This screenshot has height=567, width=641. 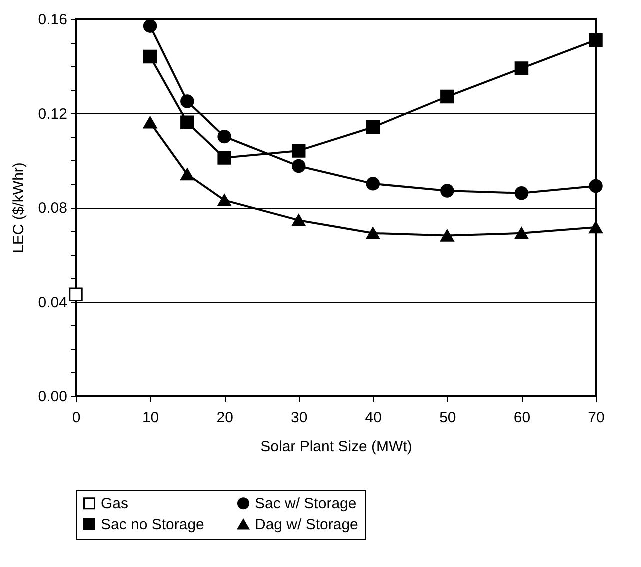 What do you see at coordinates (299, 418) in the screenshot?
I see `x-tick-label: 30` at bounding box center [299, 418].